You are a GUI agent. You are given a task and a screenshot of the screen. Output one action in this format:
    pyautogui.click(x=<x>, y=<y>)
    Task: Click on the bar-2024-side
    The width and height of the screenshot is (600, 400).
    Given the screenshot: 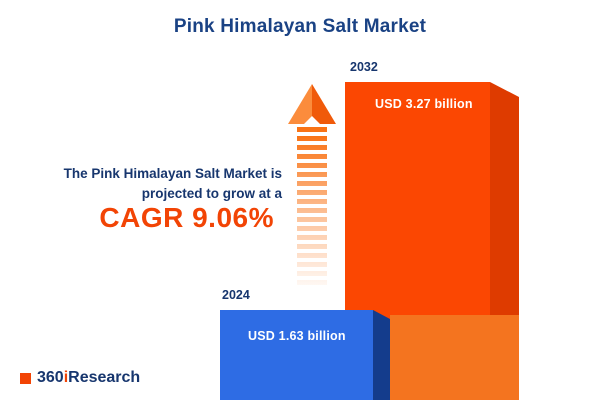 What is the action you would take?
    pyautogui.click(x=381, y=355)
    